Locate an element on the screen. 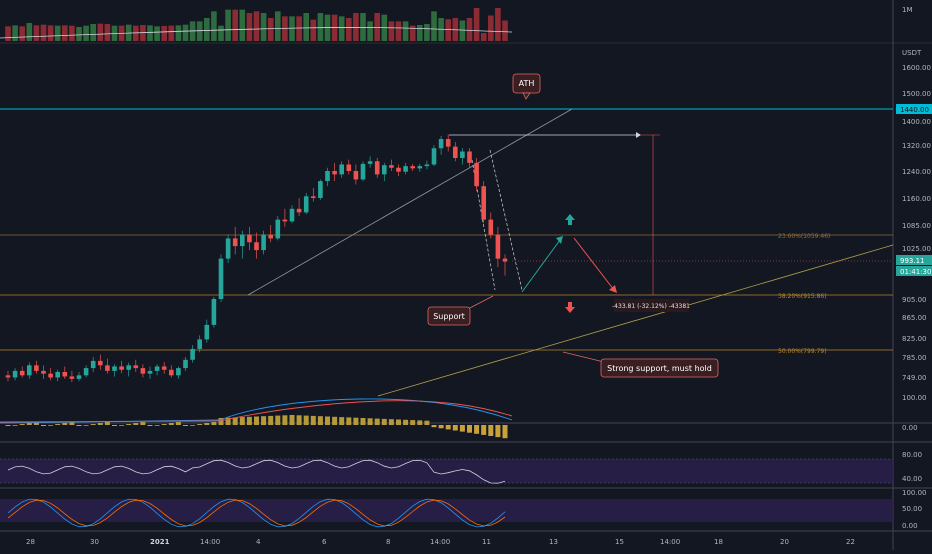 This screenshot has height=554, width=932. stoch-pane is located at coordinates (446, 513).